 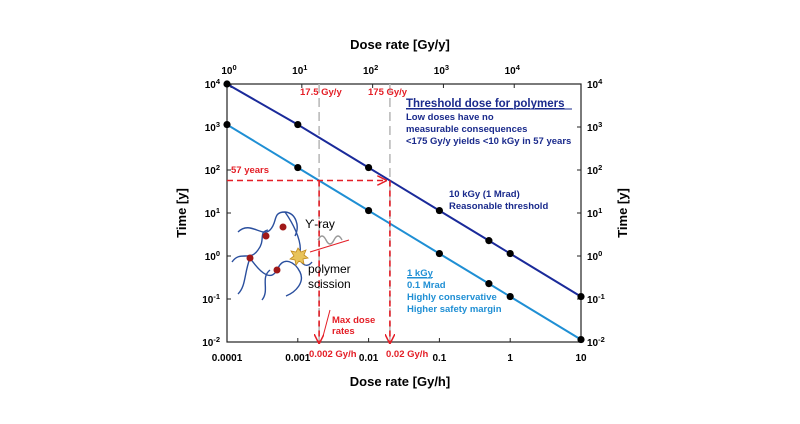 I want to click on right-tick-label-4: 10⁰, so click(x=594, y=256).